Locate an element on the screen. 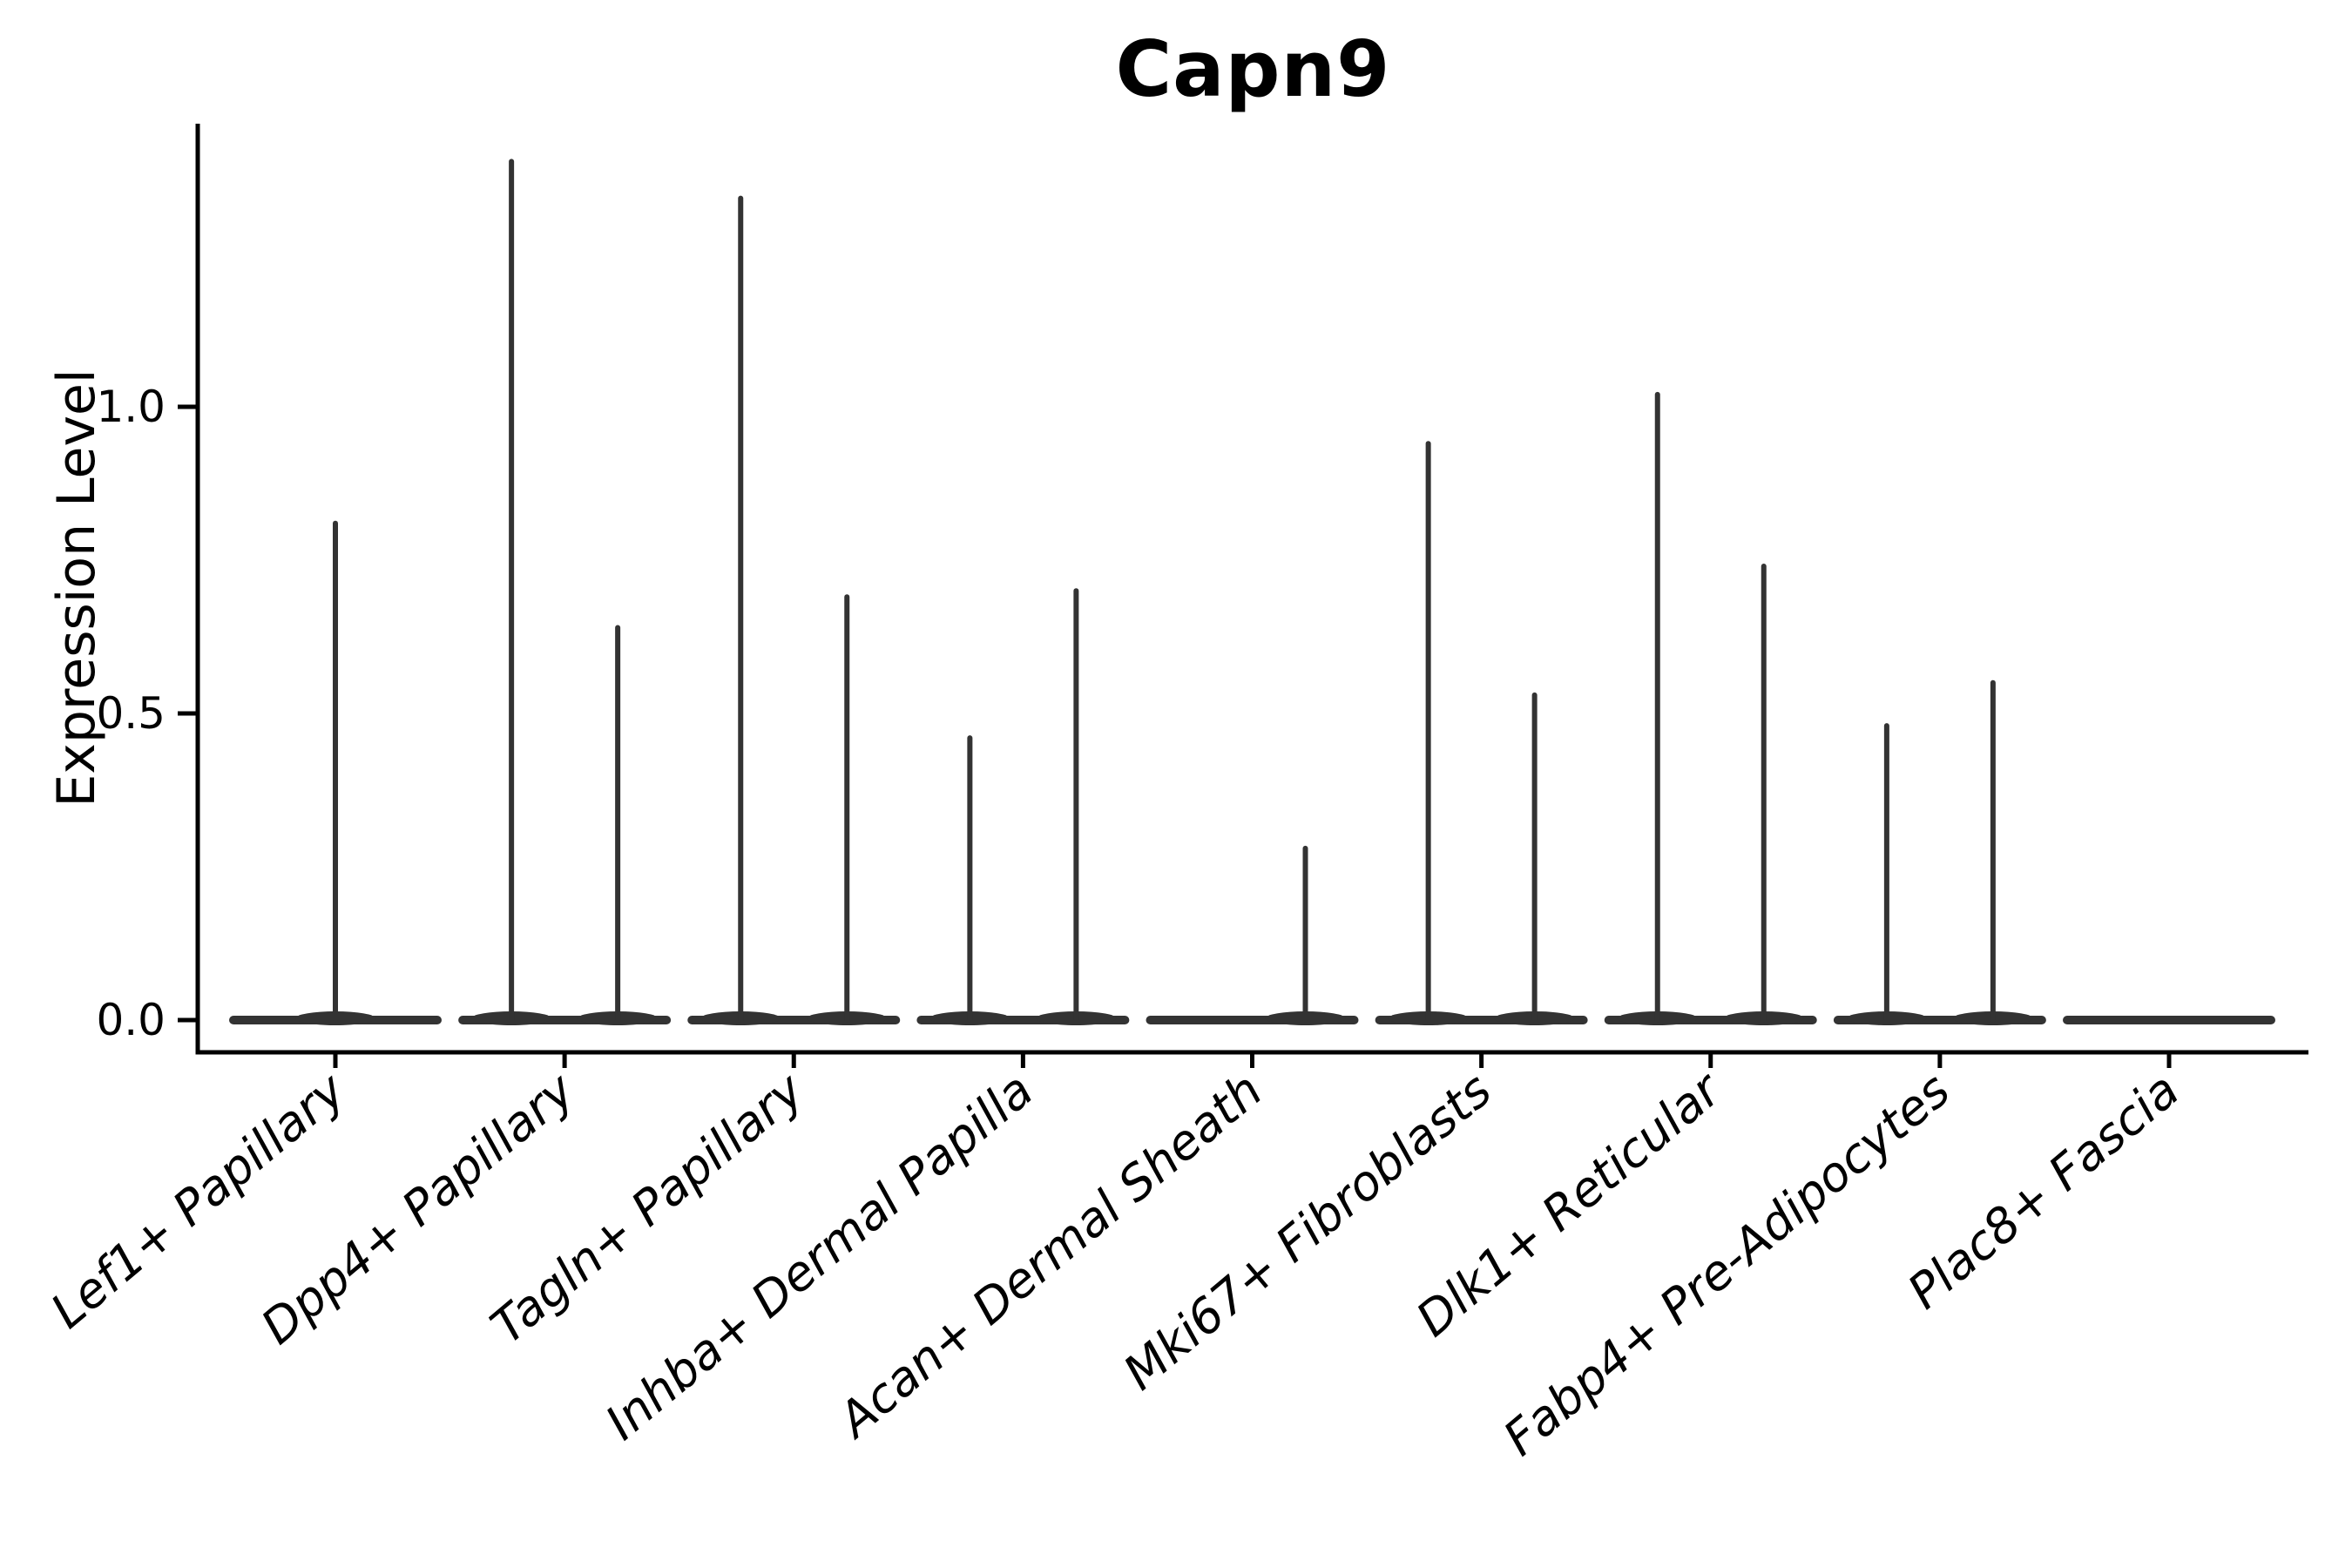 Image resolution: width=2352 pixels, height=1568 pixels. y-tick-label: 1.0 is located at coordinates (131, 407).